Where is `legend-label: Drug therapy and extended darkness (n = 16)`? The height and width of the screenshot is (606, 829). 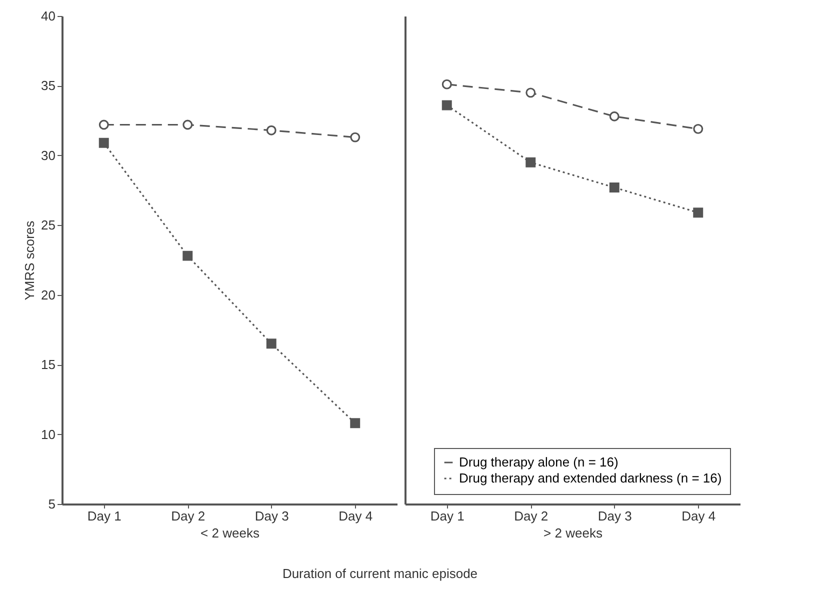 legend-label: Drug therapy and extended darkness (n = 16) is located at coordinates (590, 478).